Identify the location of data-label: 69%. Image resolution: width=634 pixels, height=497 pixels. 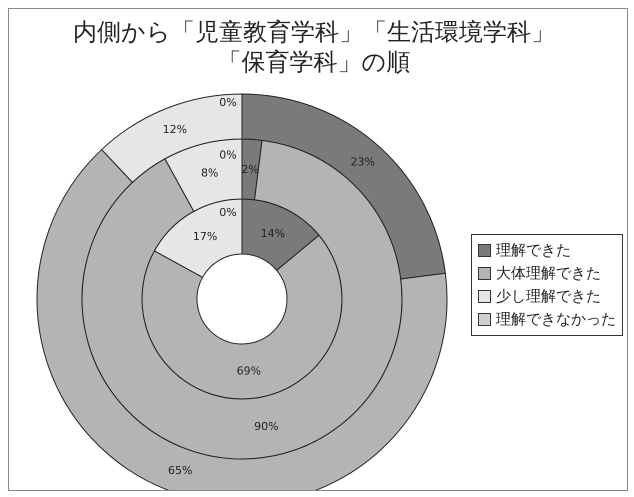
(249, 371).